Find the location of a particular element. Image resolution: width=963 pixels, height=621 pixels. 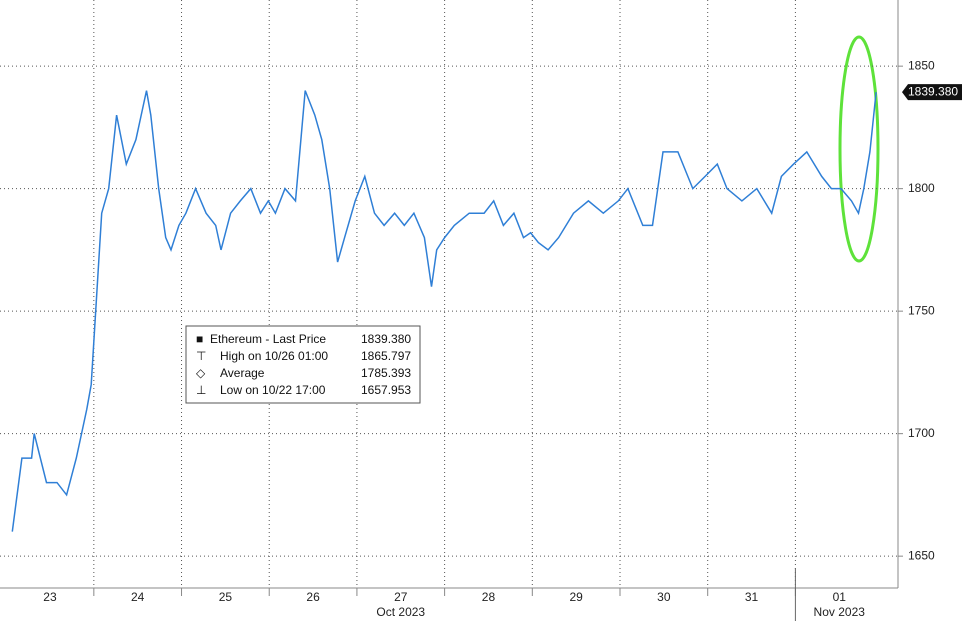

x-tick-label: 01 is located at coordinates (840, 597).